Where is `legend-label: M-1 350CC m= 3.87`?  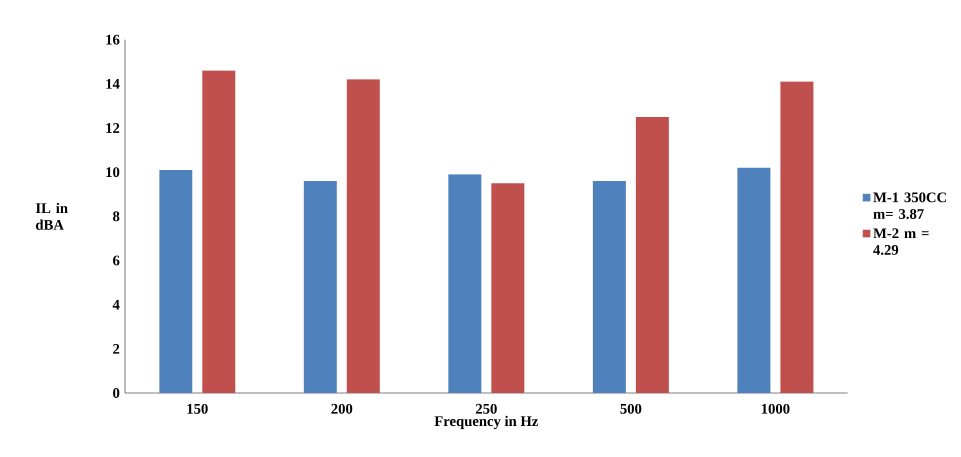 legend-label: M-1 350CC m= 3.87 is located at coordinates (909, 206).